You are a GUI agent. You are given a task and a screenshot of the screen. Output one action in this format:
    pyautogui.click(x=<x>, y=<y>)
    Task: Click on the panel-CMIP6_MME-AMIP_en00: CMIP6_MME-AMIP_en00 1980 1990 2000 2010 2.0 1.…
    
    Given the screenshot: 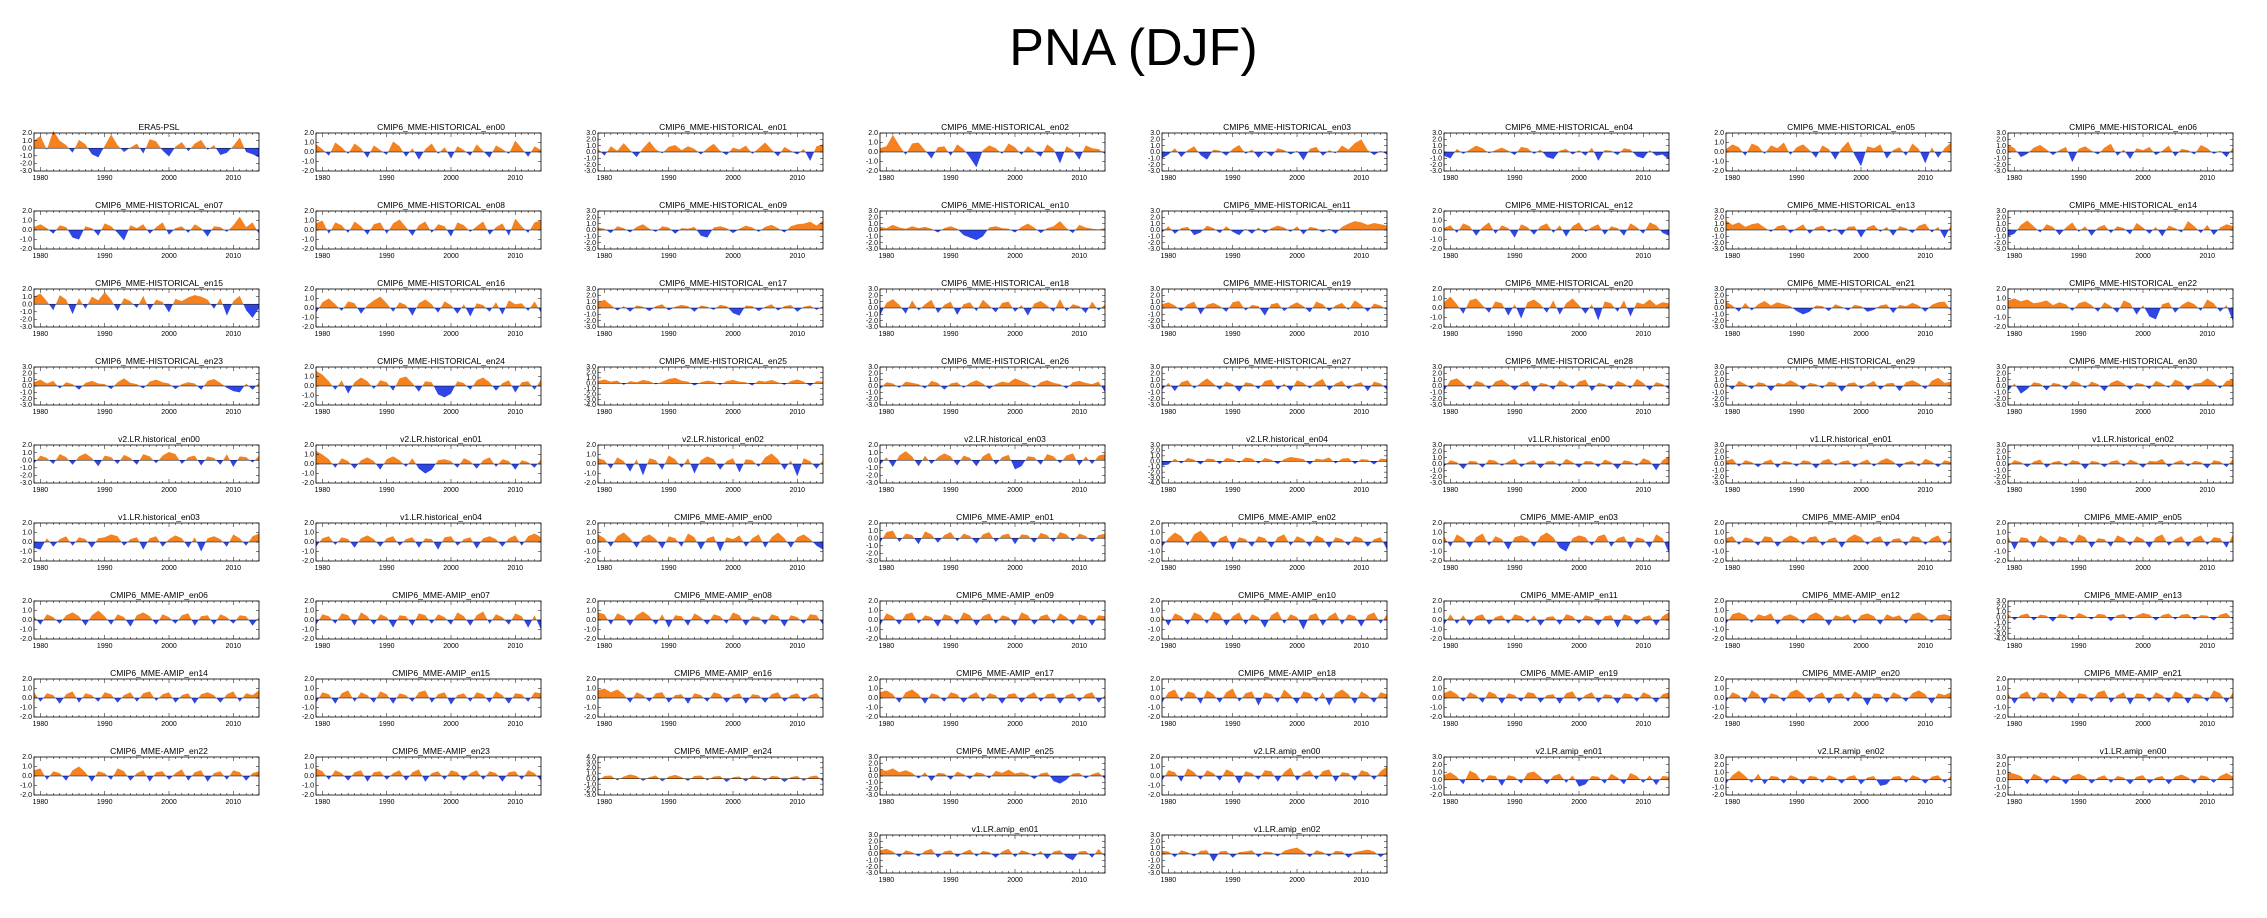 What is the action you would take?
    pyautogui.click(x=698, y=548)
    